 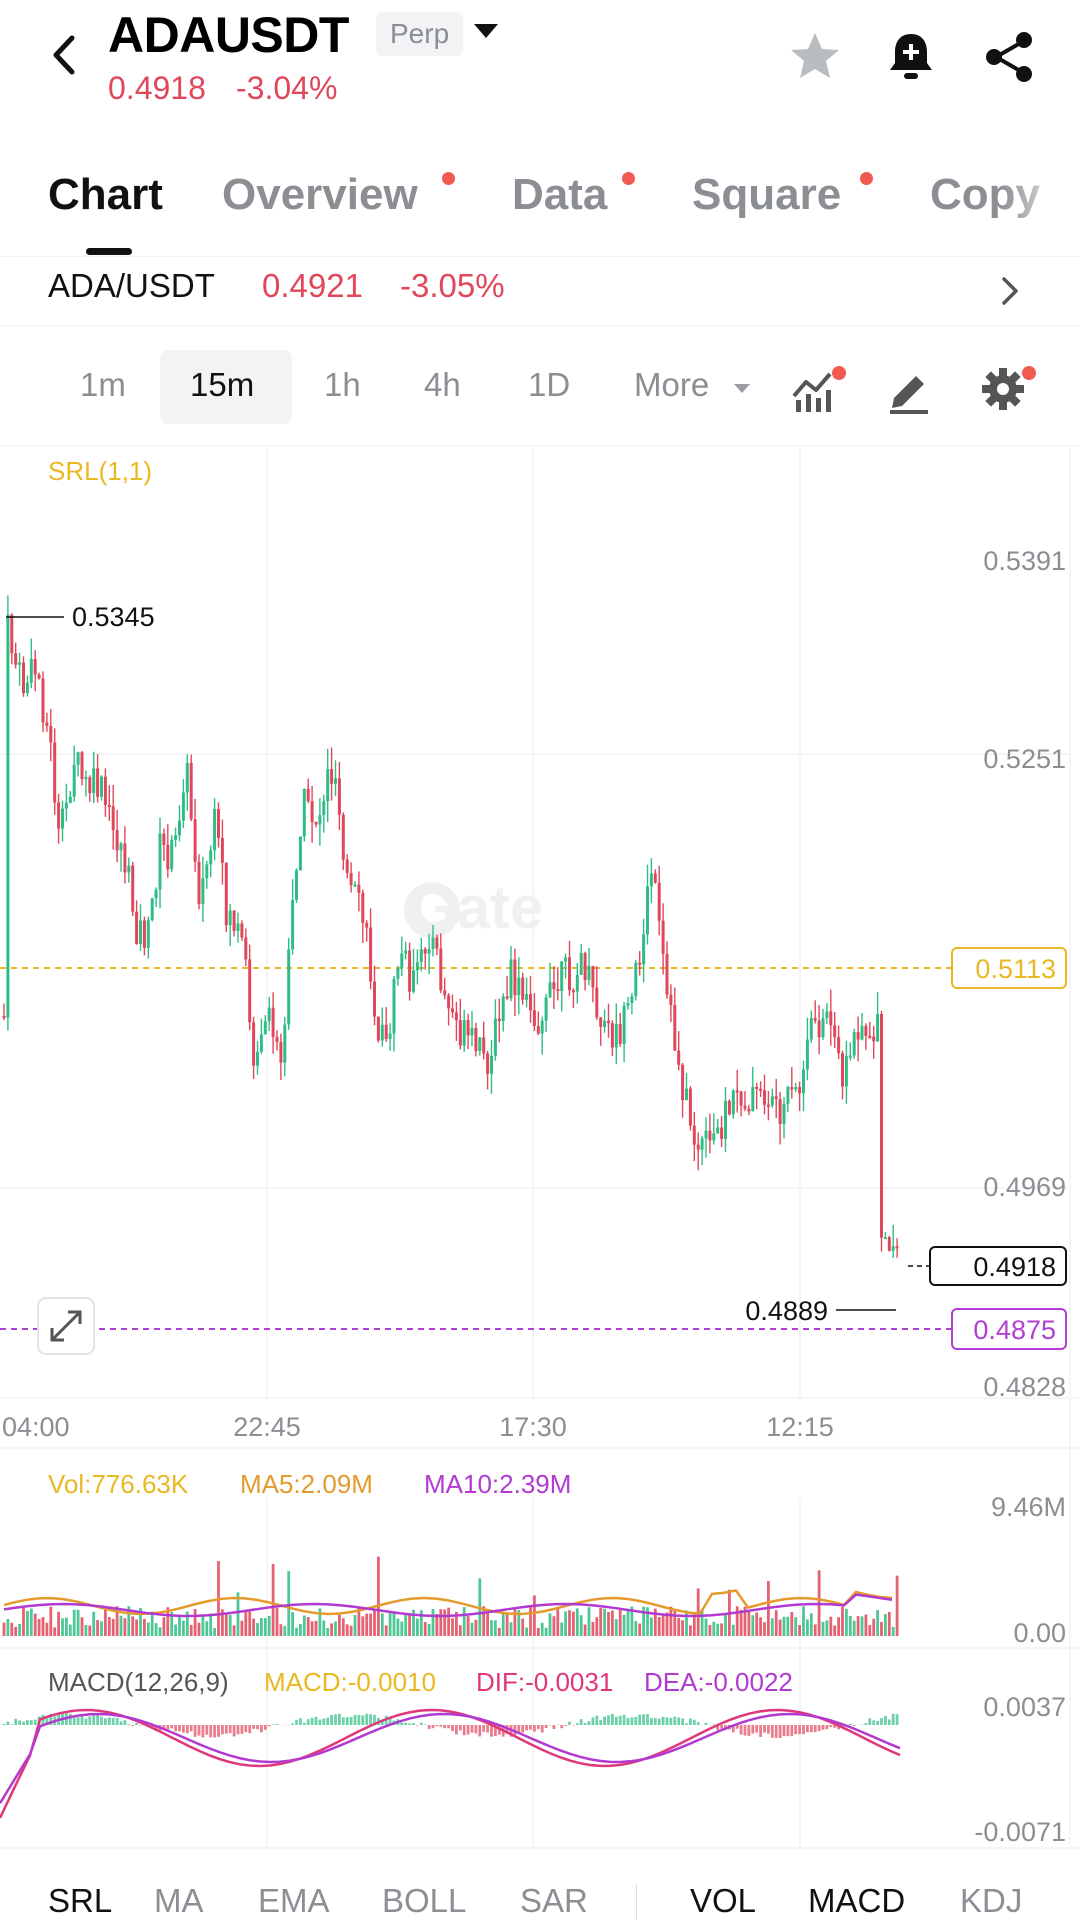 What do you see at coordinates (1010, 291) in the screenshot?
I see `chevron-right-icon` at bounding box center [1010, 291].